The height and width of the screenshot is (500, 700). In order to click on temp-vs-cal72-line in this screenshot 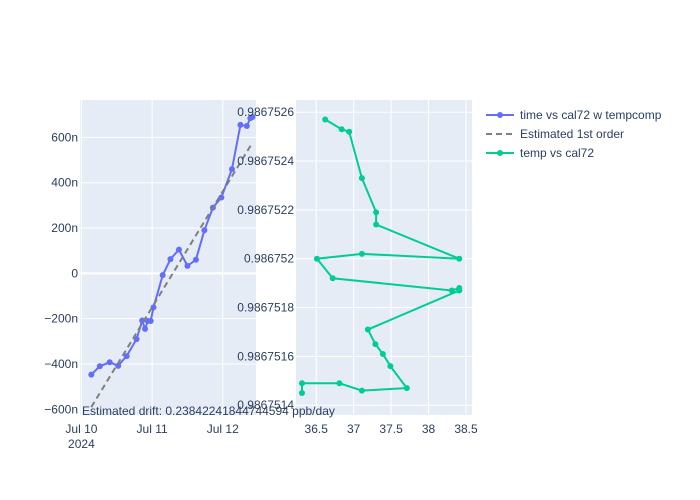, I will do `click(380, 256)`.